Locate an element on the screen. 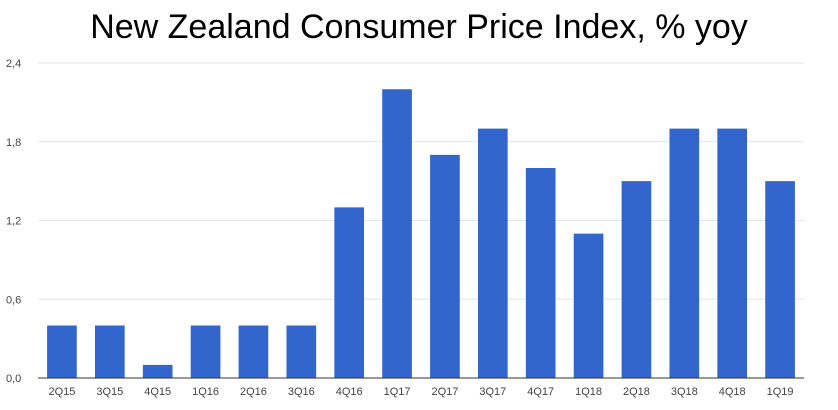 Image resolution: width=838 pixels, height=410 pixels. y-tick-label-2: 1,2 is located at coordinates (13, 222).